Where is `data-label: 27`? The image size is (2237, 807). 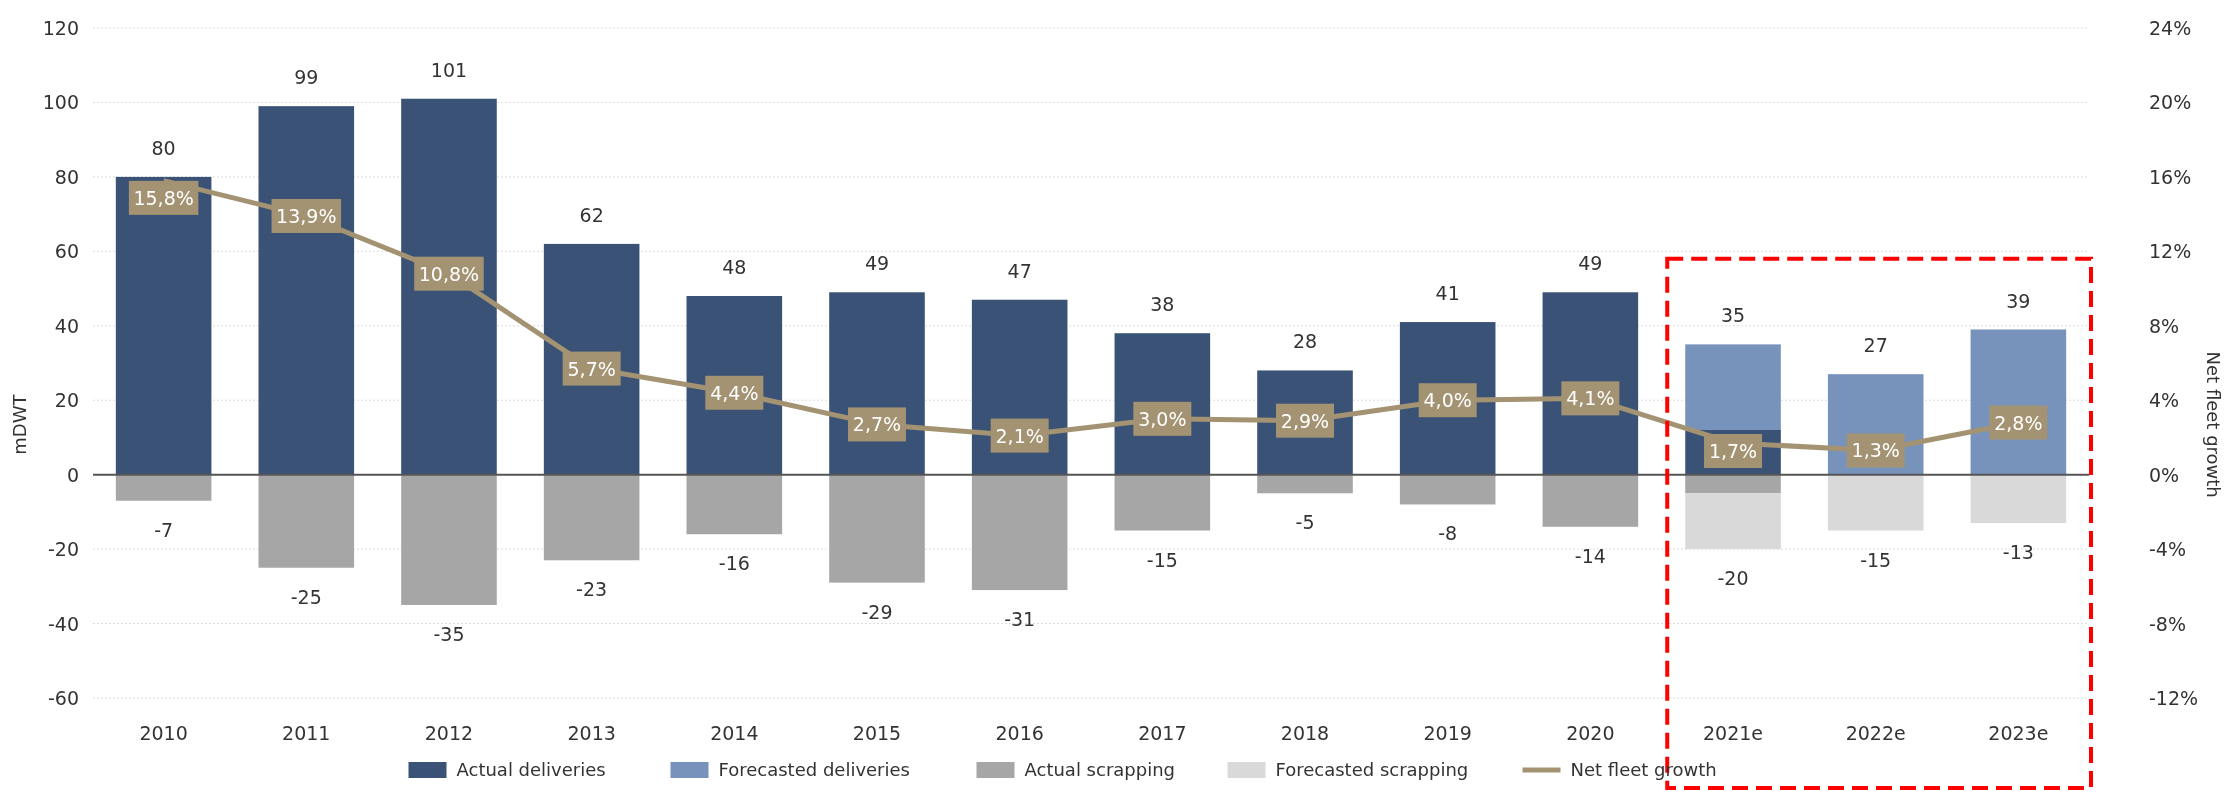
data-label: 27 is located at coordinates (1875, 345).